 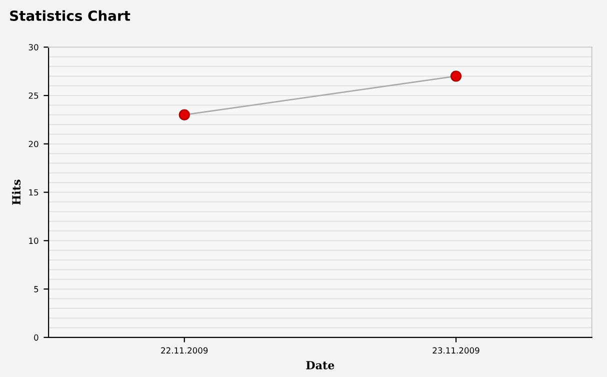 I want to click on x-axis-title: Date, so click(x=320, y=365).